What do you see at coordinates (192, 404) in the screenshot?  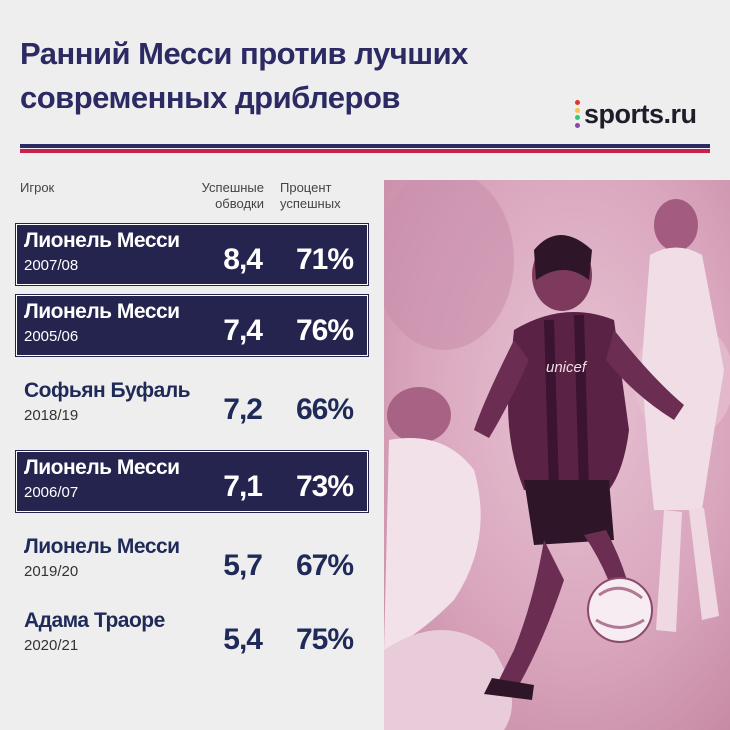 I see `table-row: Софьян Буфаль 2018/19 7,2 66%` at bounding box center [192, 404].